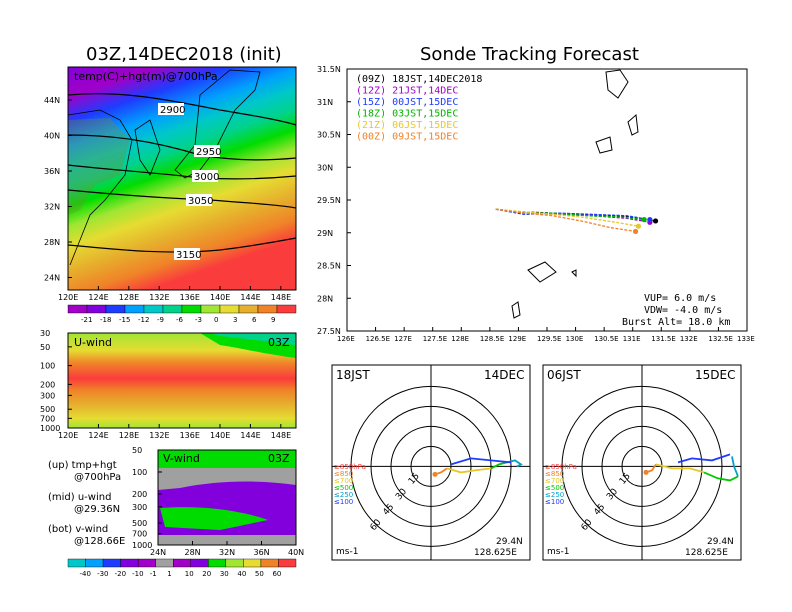 This screenshot has height=612, width=792. What do you see at coordinates (147, 147) in the screenshot?
I see `korea-coastline` at bounding box center [147, 147].